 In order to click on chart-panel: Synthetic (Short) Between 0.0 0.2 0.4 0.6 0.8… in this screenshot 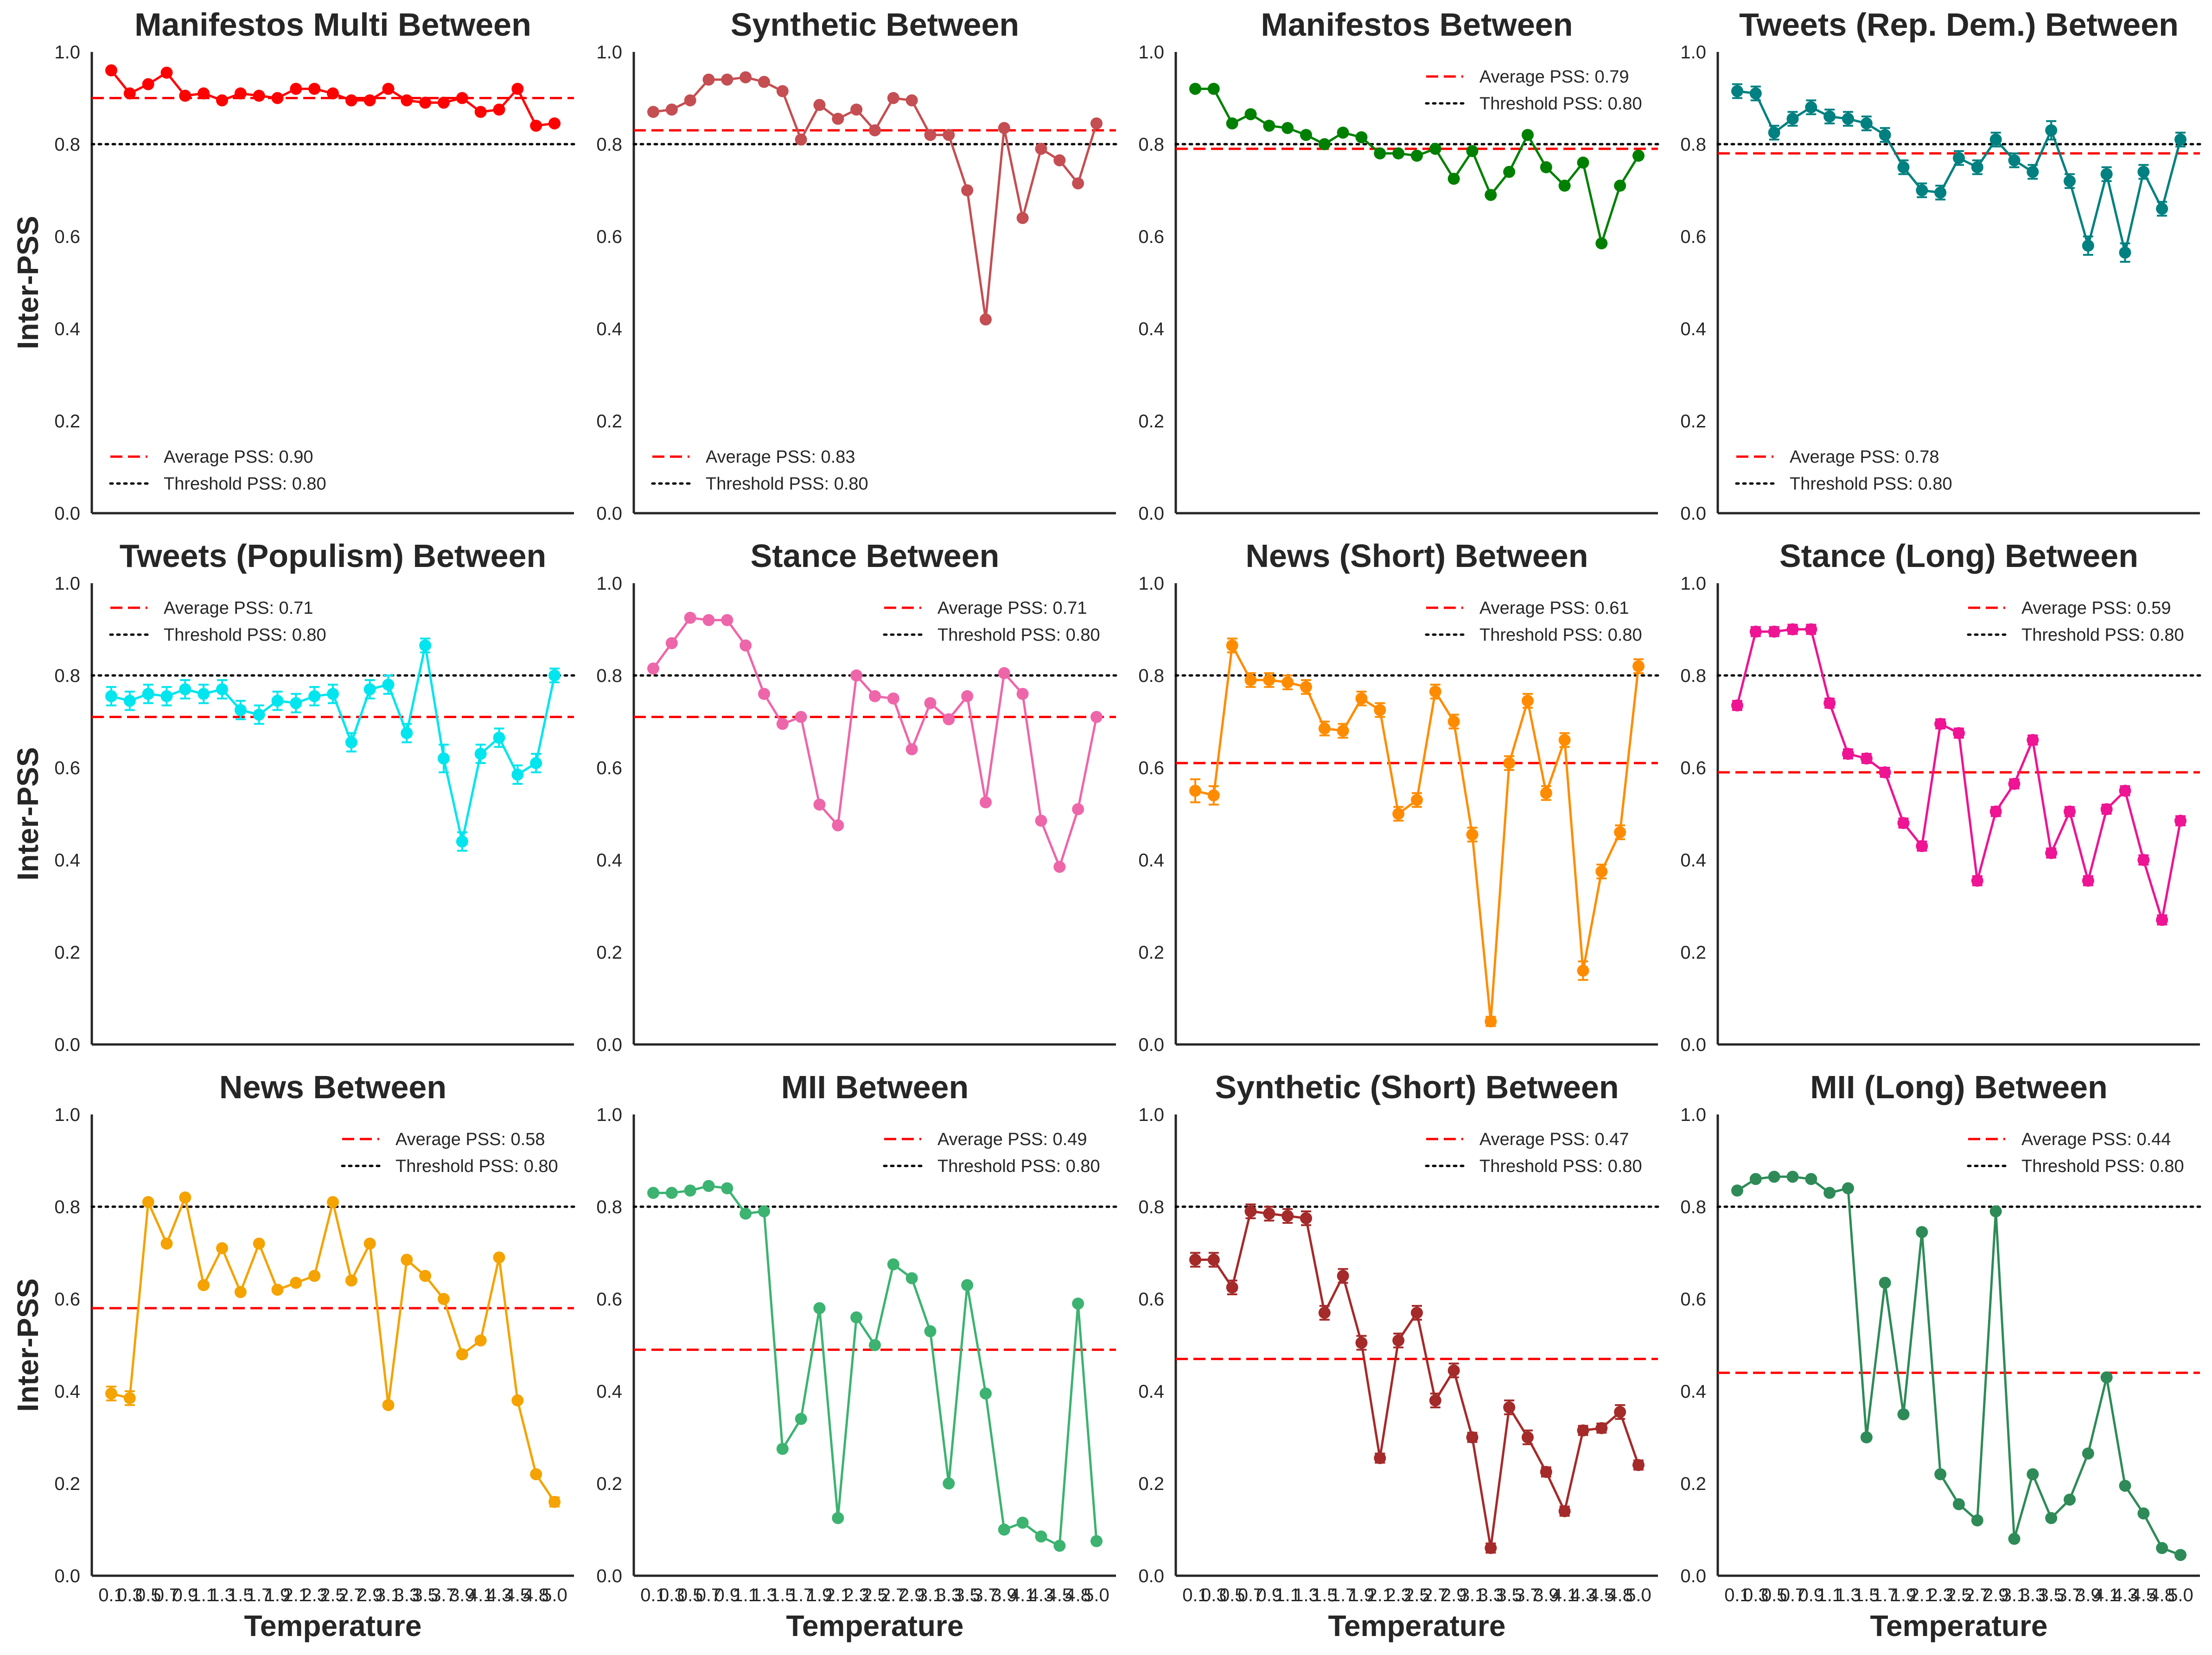, I will do `click(1399, 1355)`.